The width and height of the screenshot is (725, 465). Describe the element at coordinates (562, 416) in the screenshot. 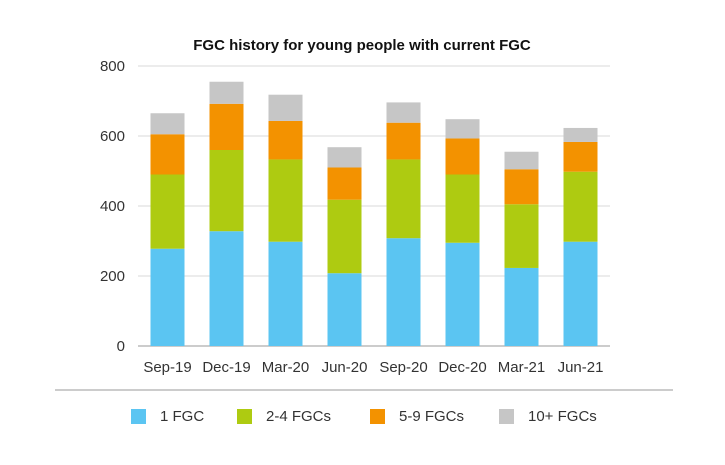

I see `legend-label-10-plus-fgcs: 10+ FGCs` at that location.